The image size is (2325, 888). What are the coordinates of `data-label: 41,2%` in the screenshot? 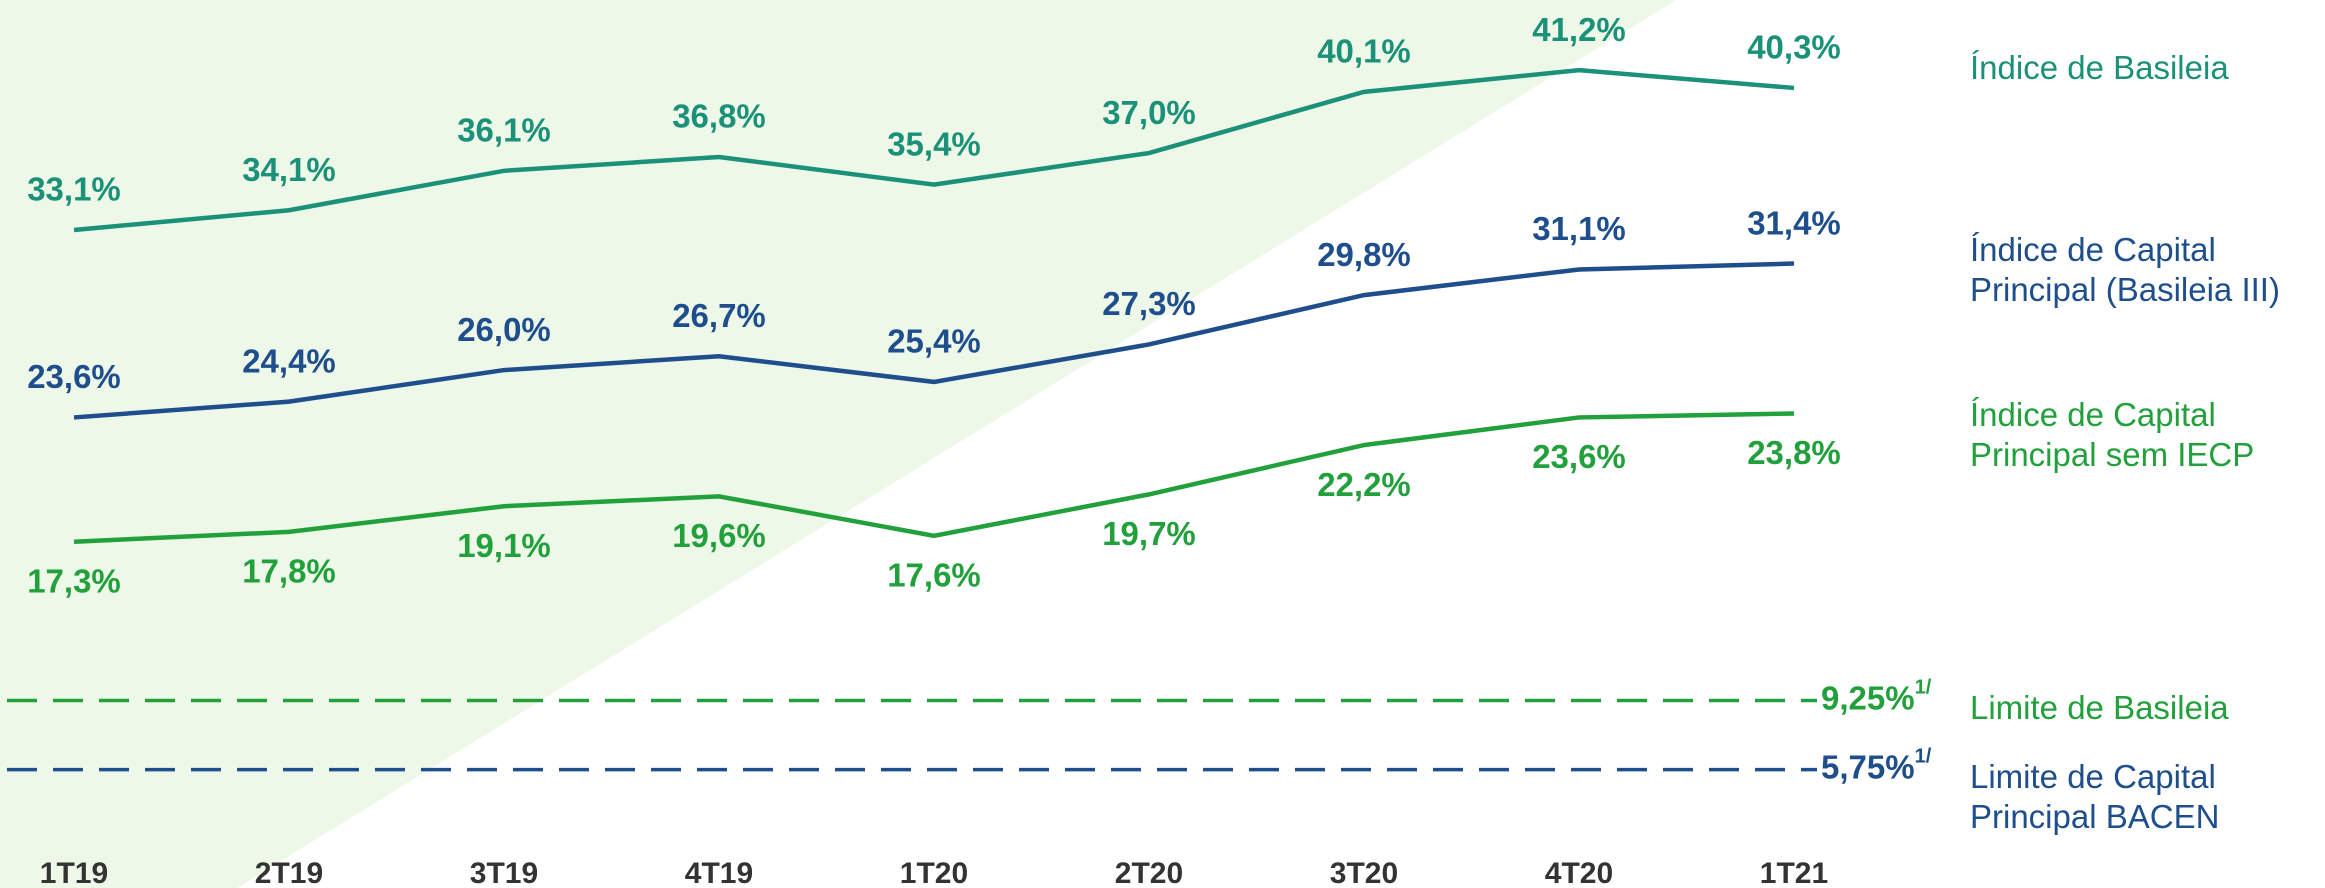 It's located at (1579, 29).